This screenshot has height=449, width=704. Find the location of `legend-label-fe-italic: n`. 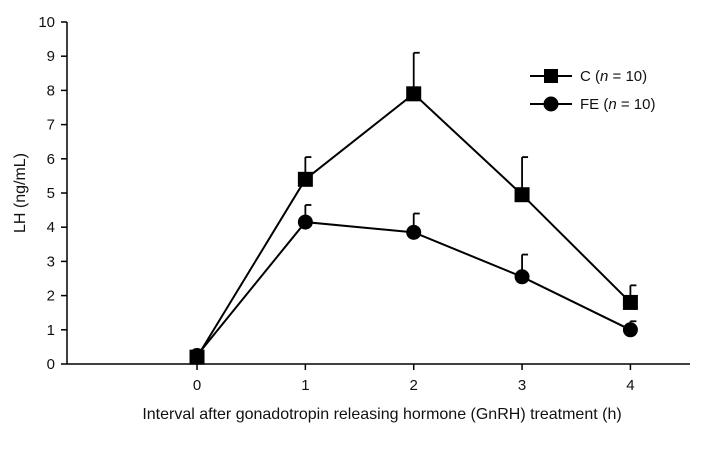

legend-label-fe-italic: n is located at coordinates (612, 104).